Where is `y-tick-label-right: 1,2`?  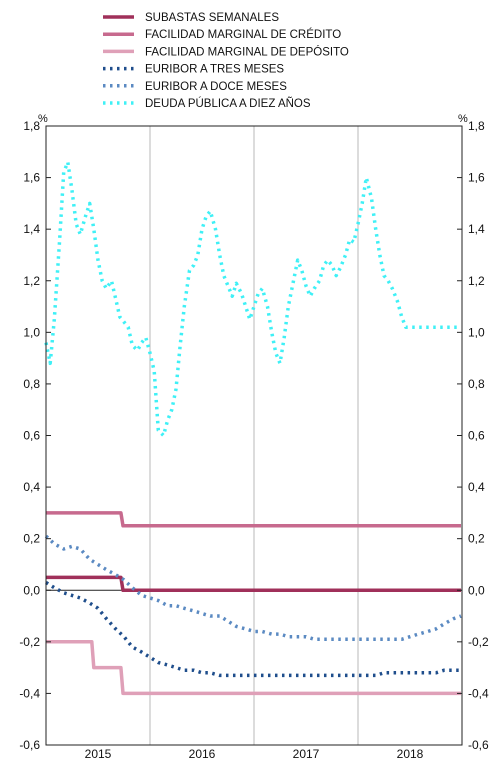 y-tick-label-right: 1,2 is located at coordinates (476, 281).